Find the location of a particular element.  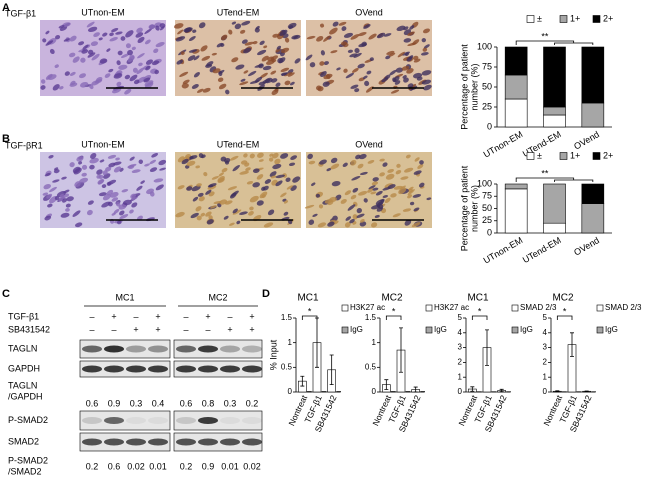

panel-label: A is located at coordinates (6, 8).